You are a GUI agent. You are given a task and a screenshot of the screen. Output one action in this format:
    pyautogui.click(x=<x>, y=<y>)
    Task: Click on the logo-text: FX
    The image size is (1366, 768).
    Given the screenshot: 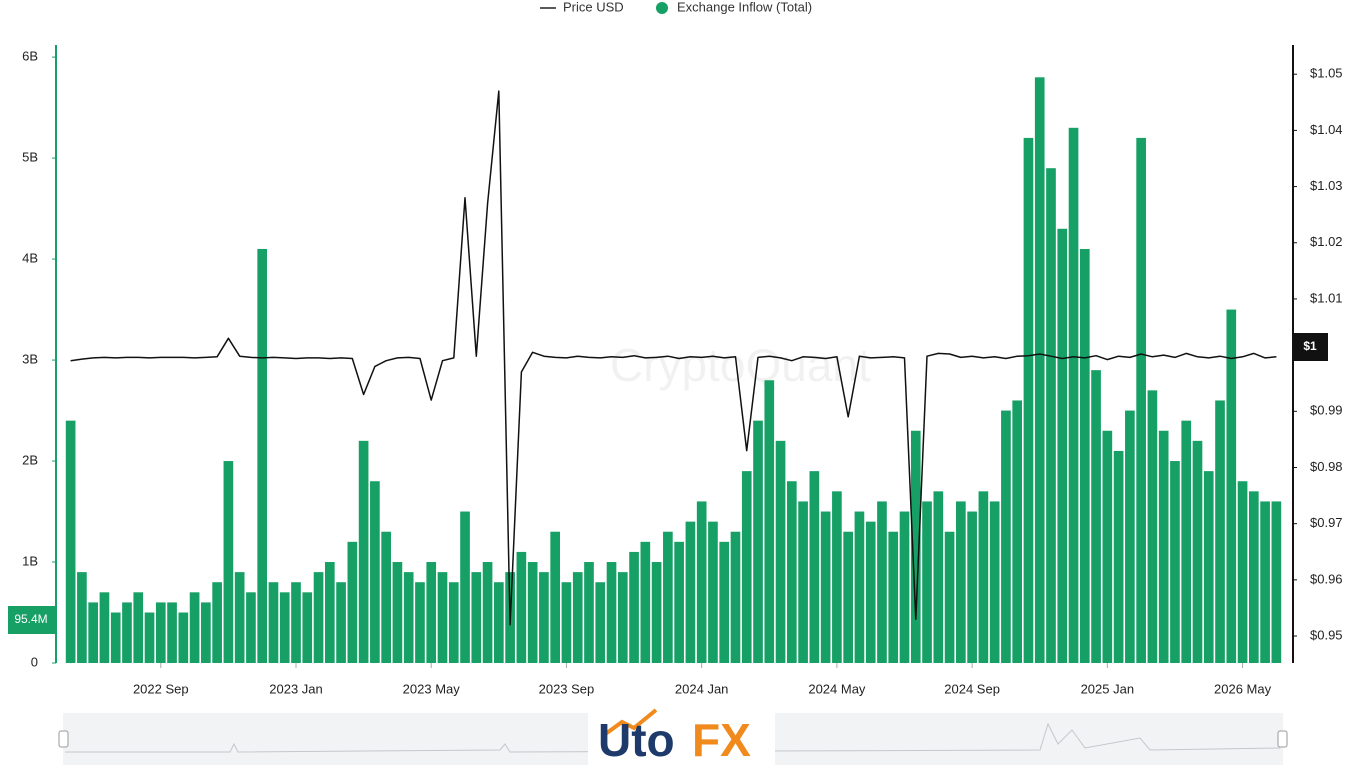 What is the action you would take?
    pyautogui.click(x=721, y=740)
    